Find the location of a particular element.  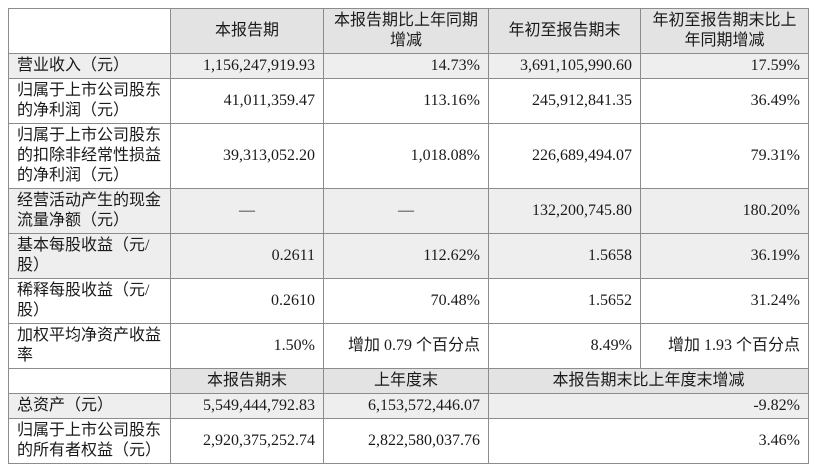

value-yoy-change: 1,018.08% is located at coordinates (406, 156).